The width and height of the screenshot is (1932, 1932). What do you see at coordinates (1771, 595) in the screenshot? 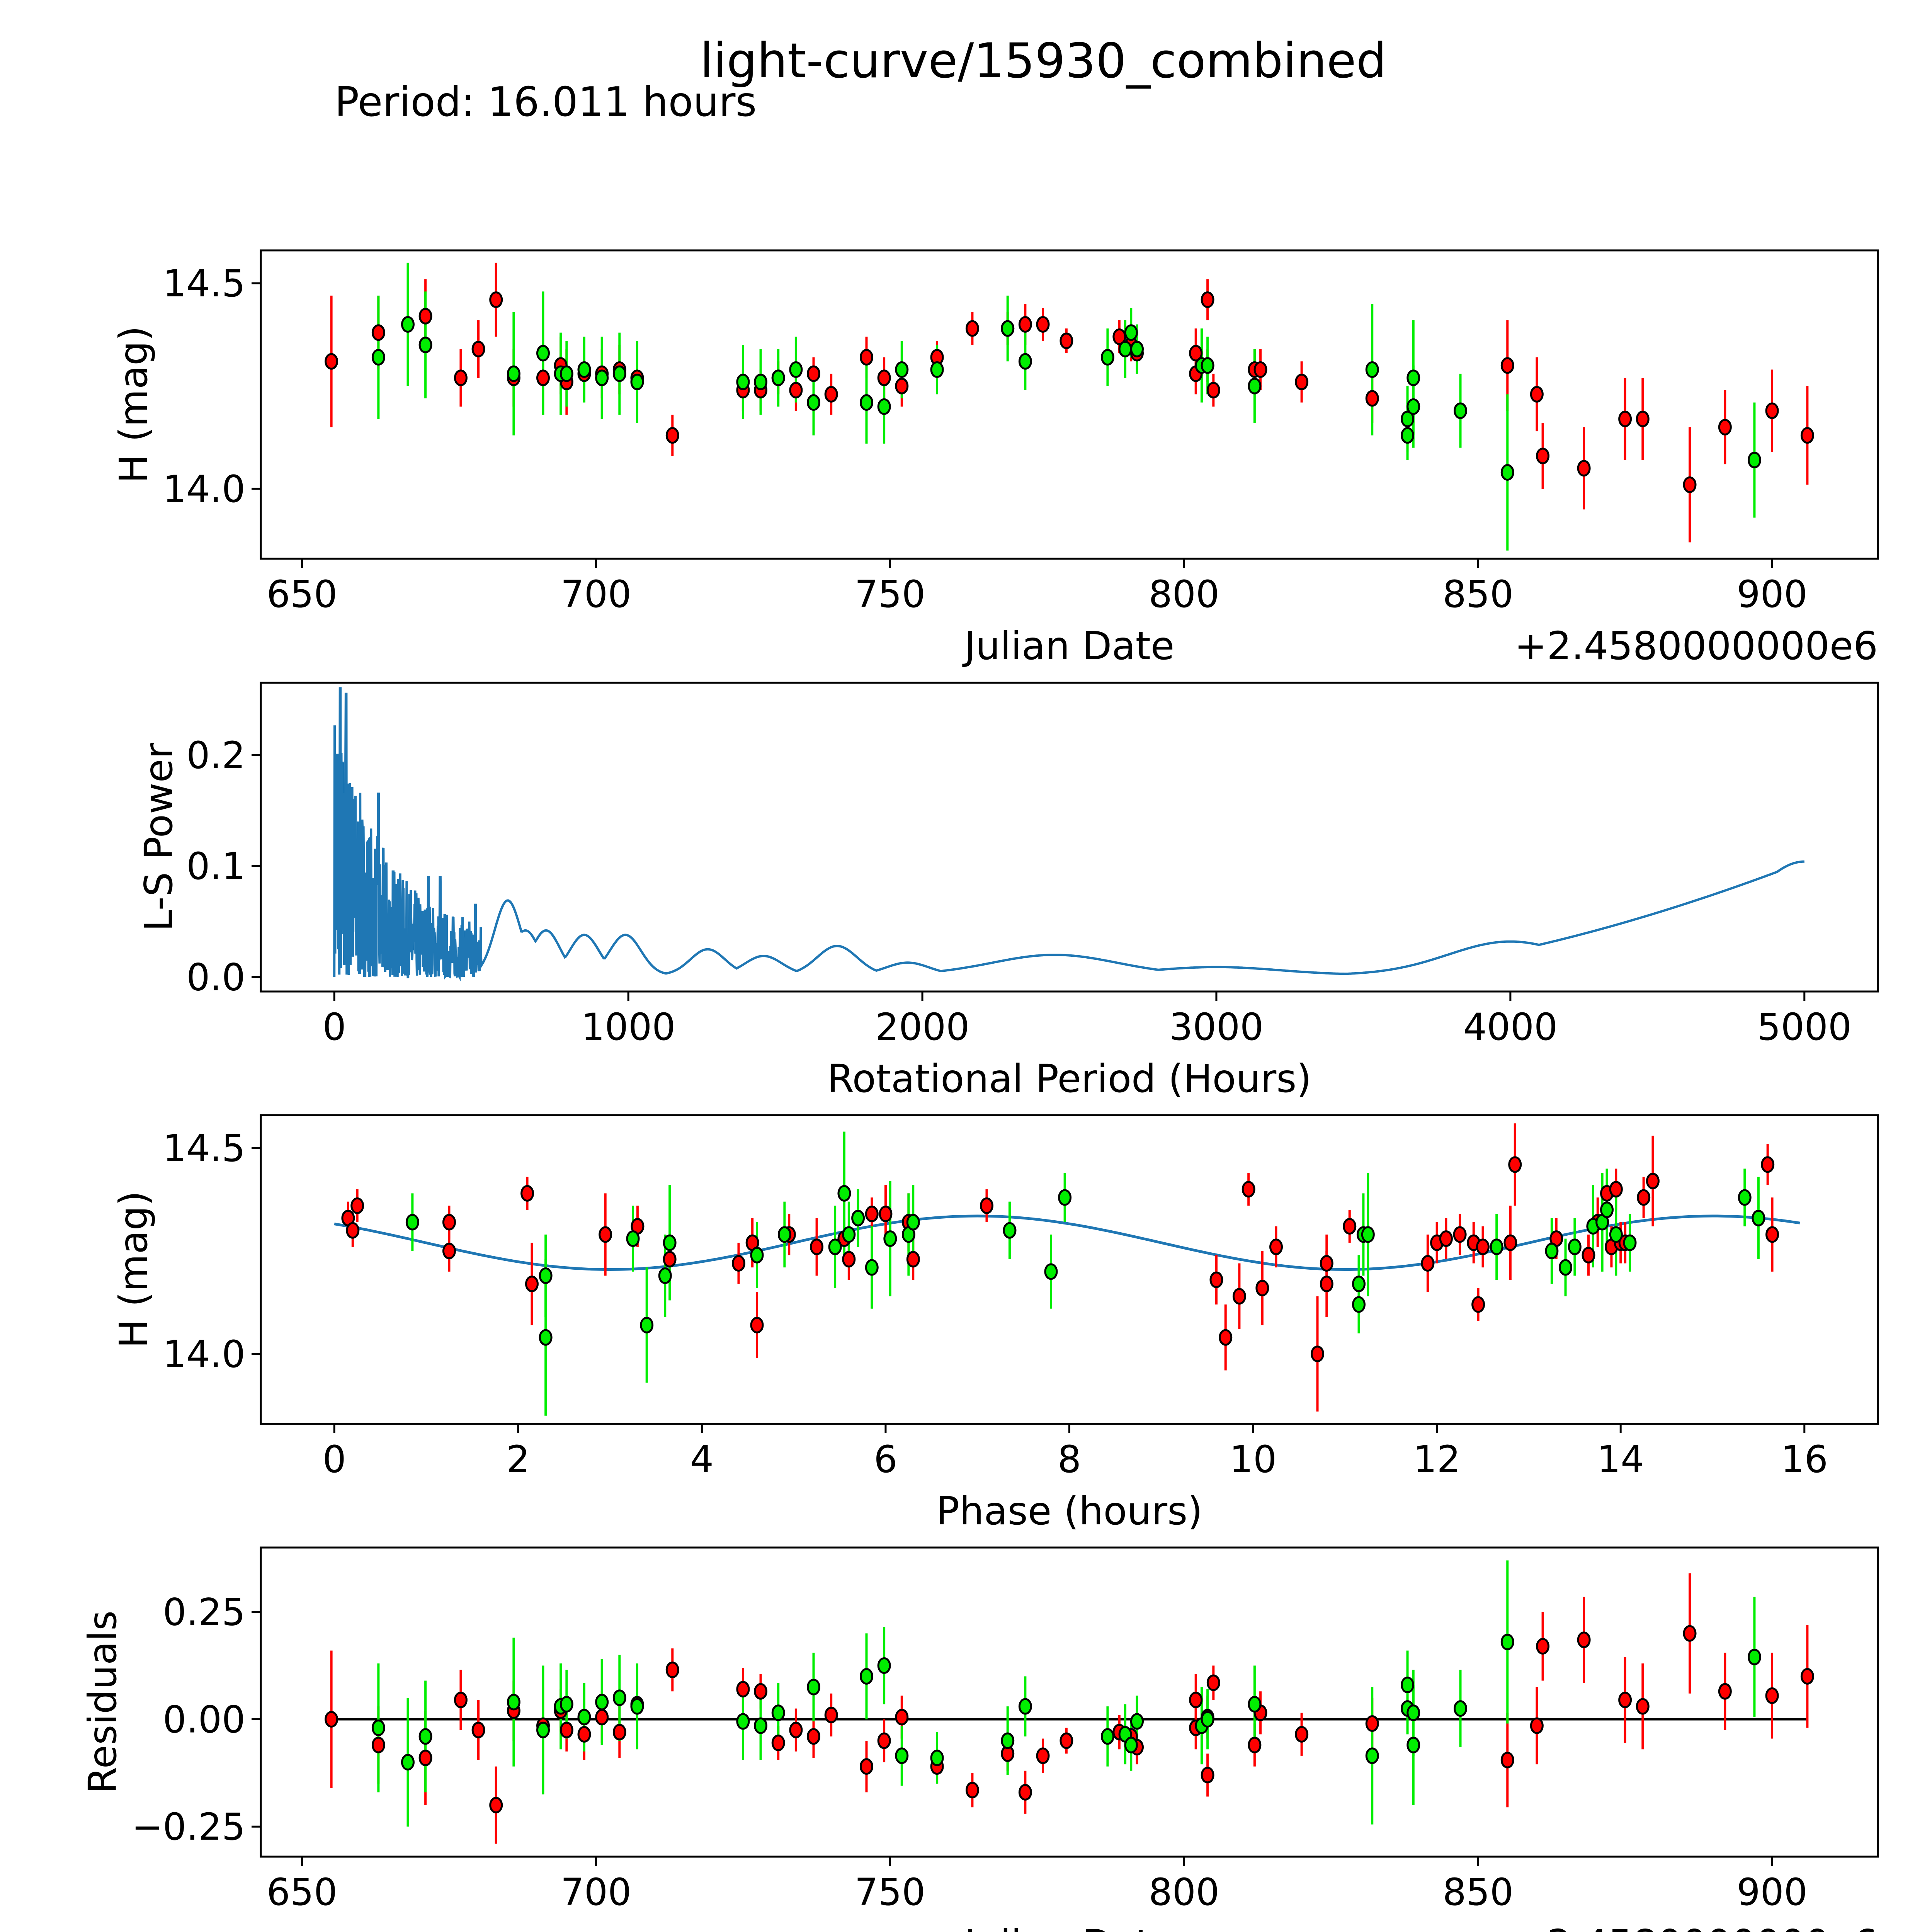
I see `x-tick-label: 900` at bounding box center [1771, 595].